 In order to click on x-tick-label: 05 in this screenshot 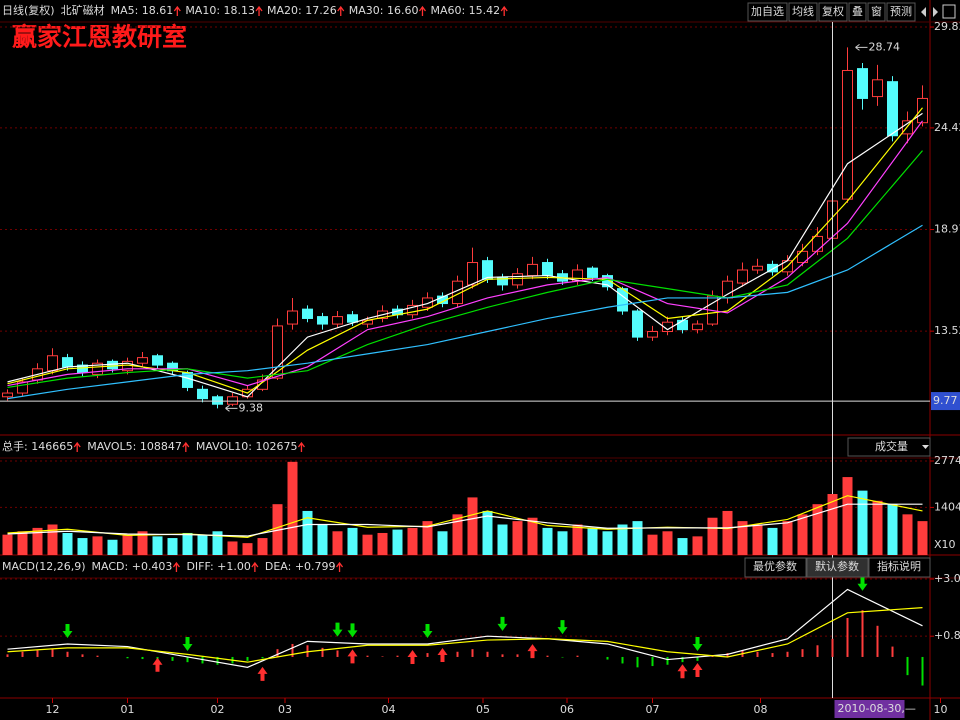, I will do `click(483, 709)`.